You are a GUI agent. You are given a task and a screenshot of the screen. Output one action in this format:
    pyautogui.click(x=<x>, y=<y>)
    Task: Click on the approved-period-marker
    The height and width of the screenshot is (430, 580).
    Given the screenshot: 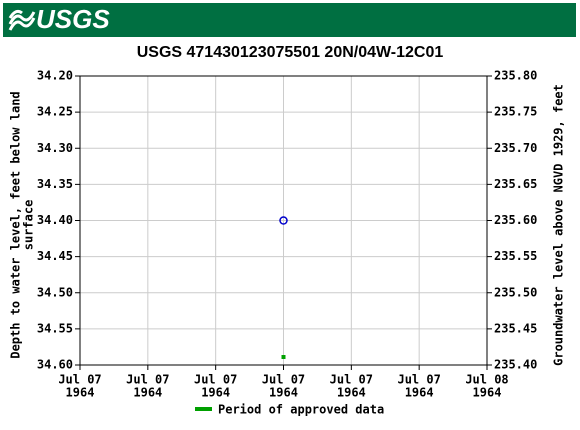 What is the action you would take?
    pyautogui.click(x=283, y=357)
    